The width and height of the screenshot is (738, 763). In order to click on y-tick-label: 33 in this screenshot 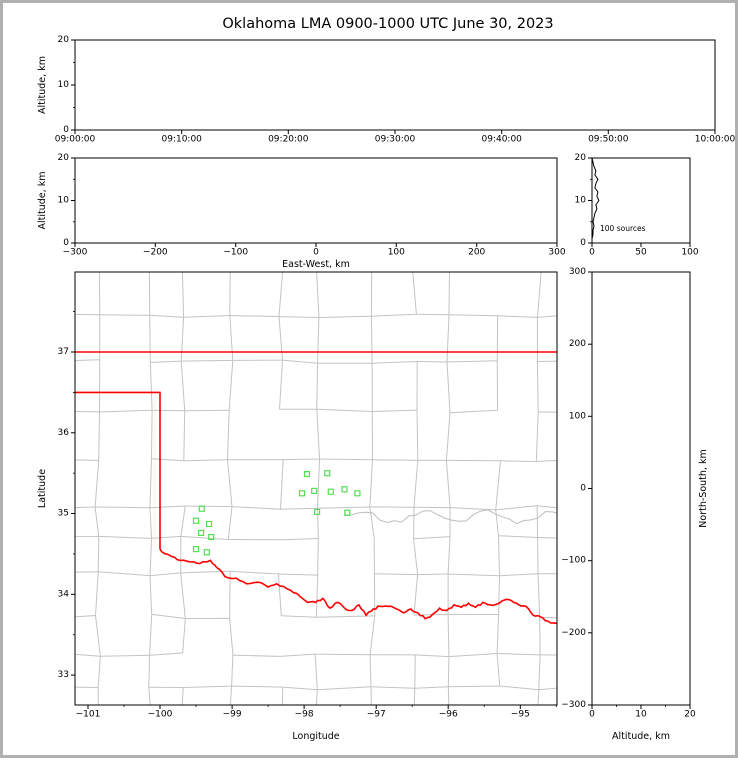, I will do `click(63, 675)`.